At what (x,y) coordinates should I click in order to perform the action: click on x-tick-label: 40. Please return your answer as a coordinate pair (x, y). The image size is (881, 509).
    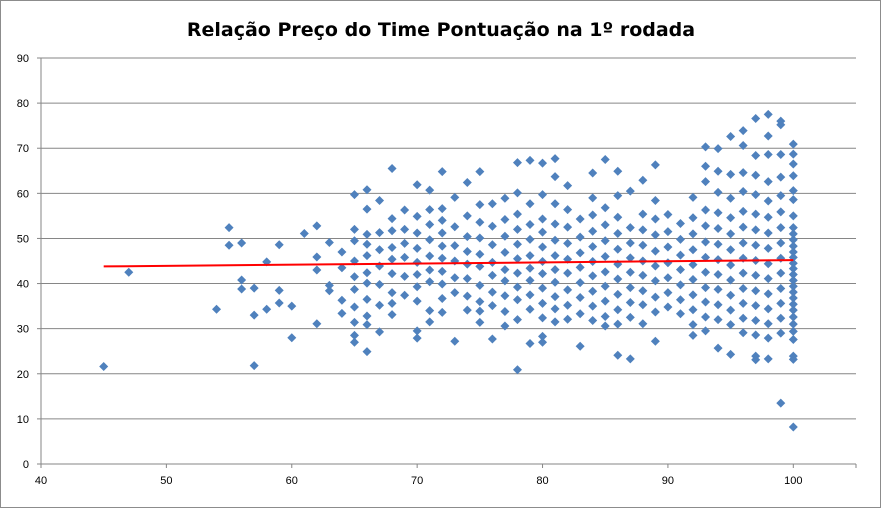
    Looking at the image, I should click on (41, 481).